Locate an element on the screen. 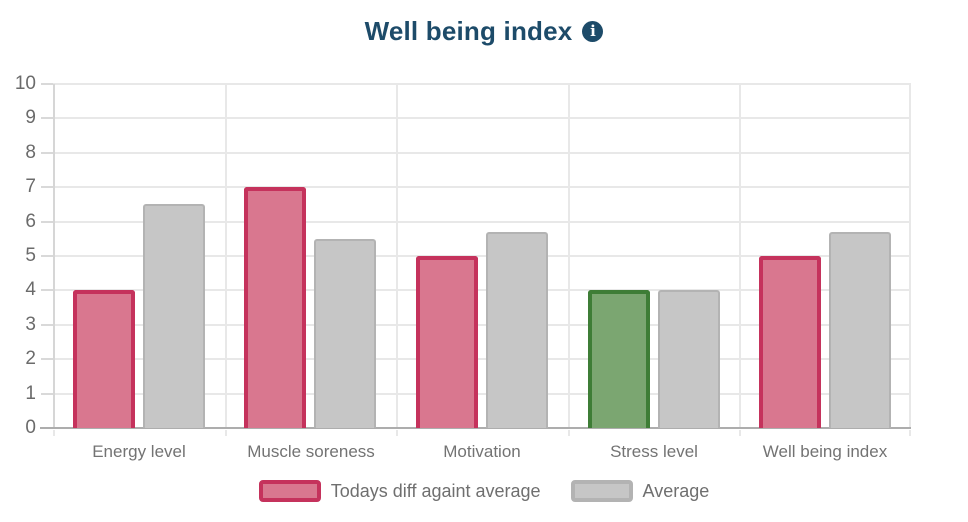  y-axis-label: 5 is located at coordinates (30, 255).